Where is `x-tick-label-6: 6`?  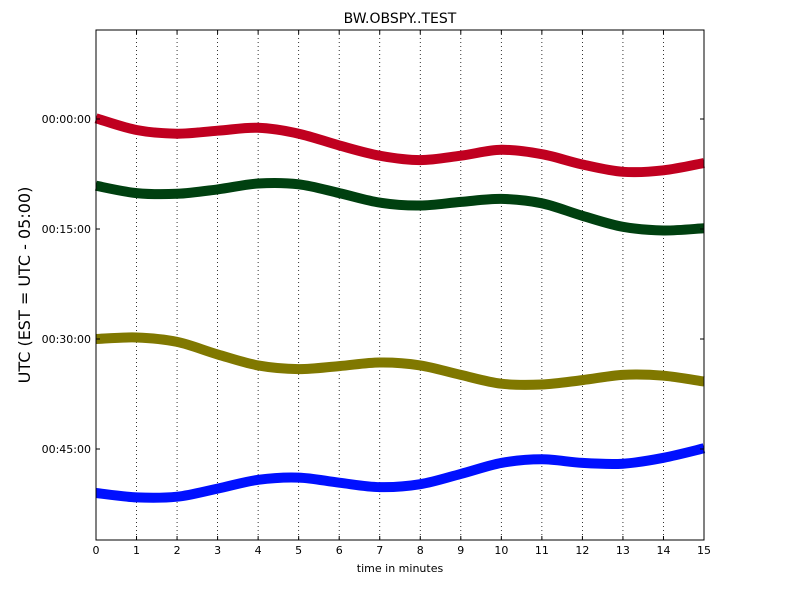
x-tick-label-6: 6 is located at coordinates (339, 550).